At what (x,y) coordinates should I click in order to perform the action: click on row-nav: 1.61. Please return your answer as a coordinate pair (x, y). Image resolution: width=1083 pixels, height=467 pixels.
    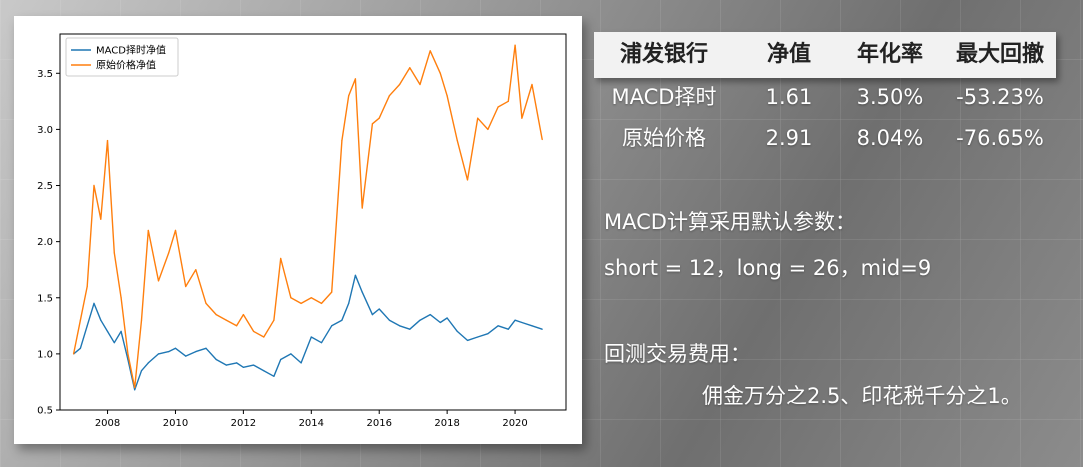
    Looking at the image, I should click on (789, 97).